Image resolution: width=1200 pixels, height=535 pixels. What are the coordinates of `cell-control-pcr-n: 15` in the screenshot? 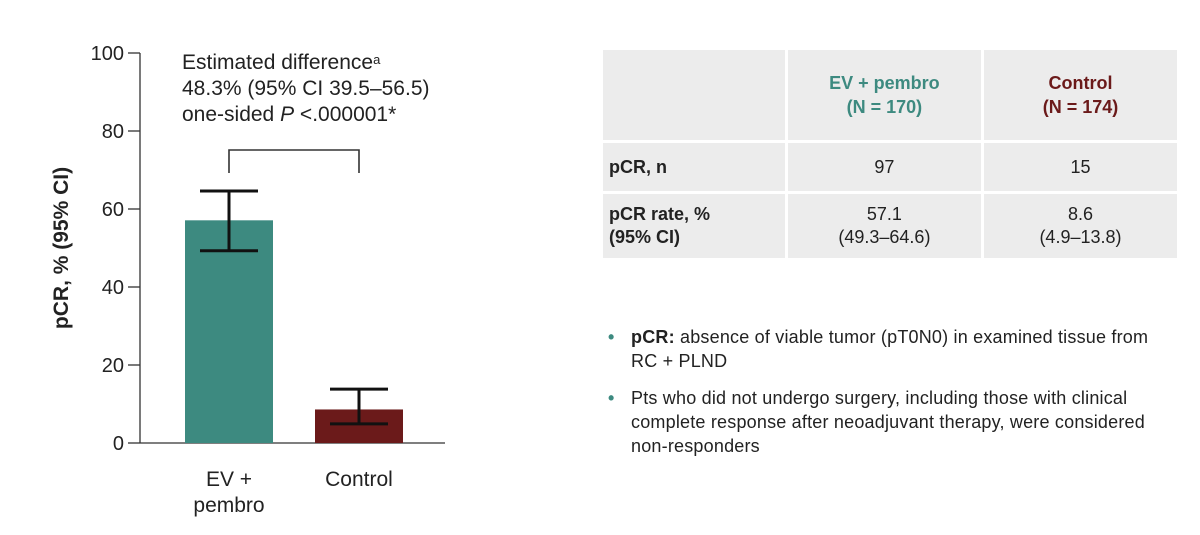 It's located at (1080, 167).